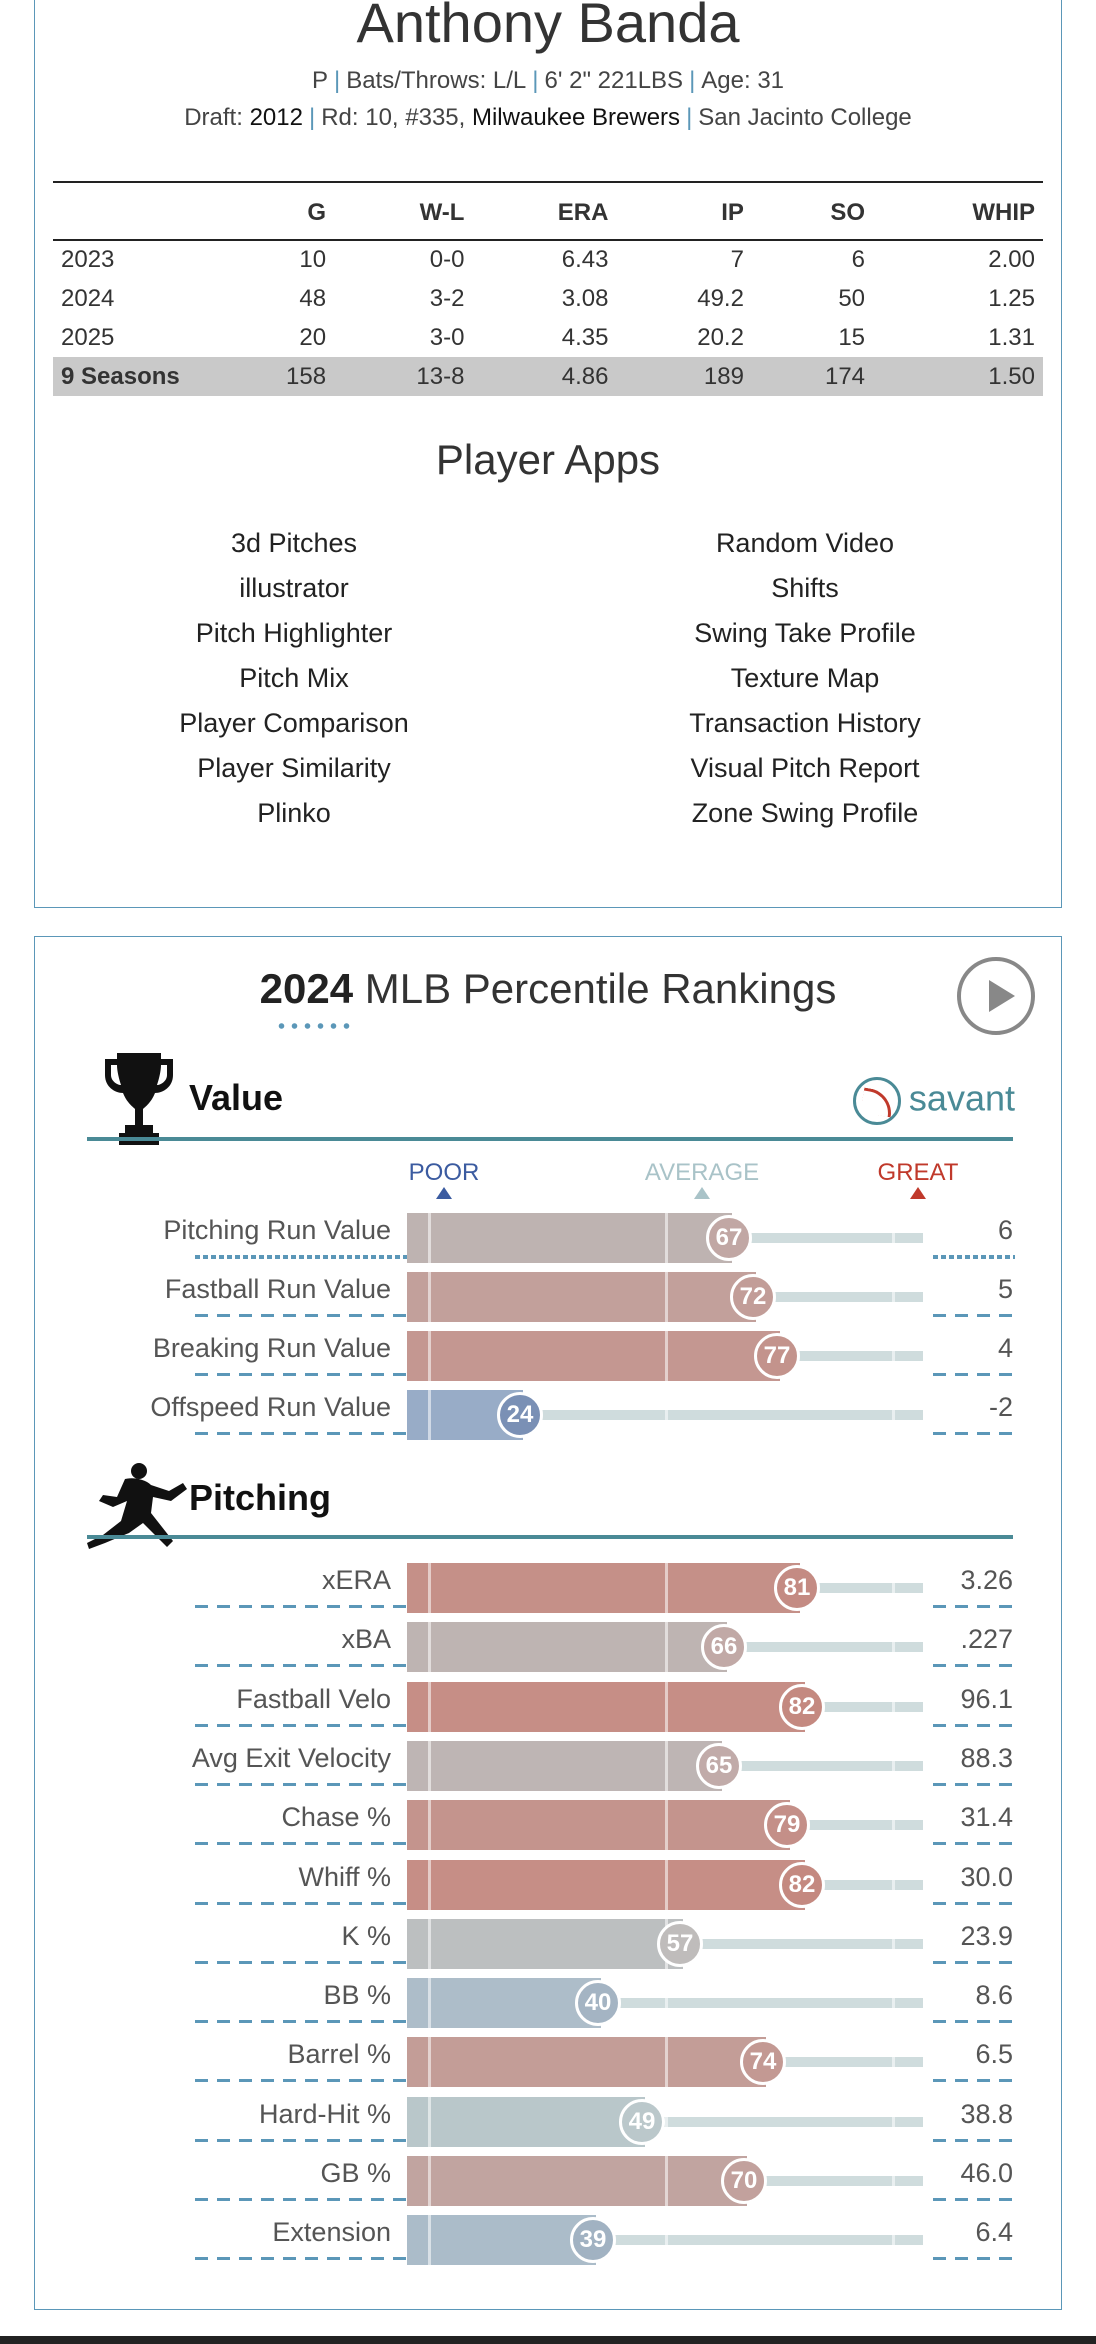 The height and width of the screenshot is (2344, 1096). Describe the element at coordinates (294, 543) in the screenshot. I see `app-link: 3d Pitches` at that location.